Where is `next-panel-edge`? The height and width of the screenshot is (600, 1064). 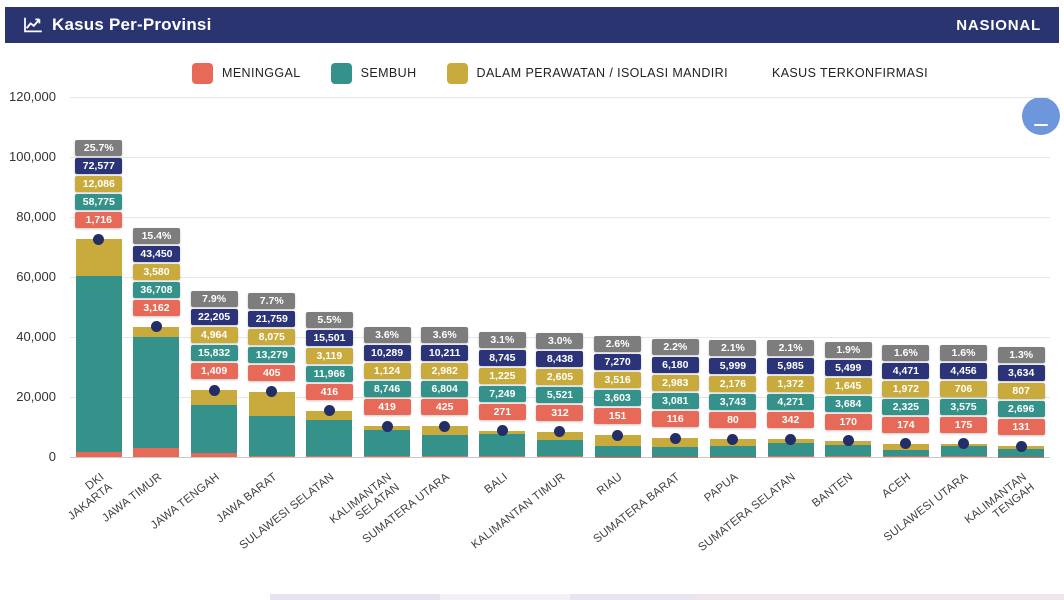 next-panel-edge is located at coordinates (532, 597).